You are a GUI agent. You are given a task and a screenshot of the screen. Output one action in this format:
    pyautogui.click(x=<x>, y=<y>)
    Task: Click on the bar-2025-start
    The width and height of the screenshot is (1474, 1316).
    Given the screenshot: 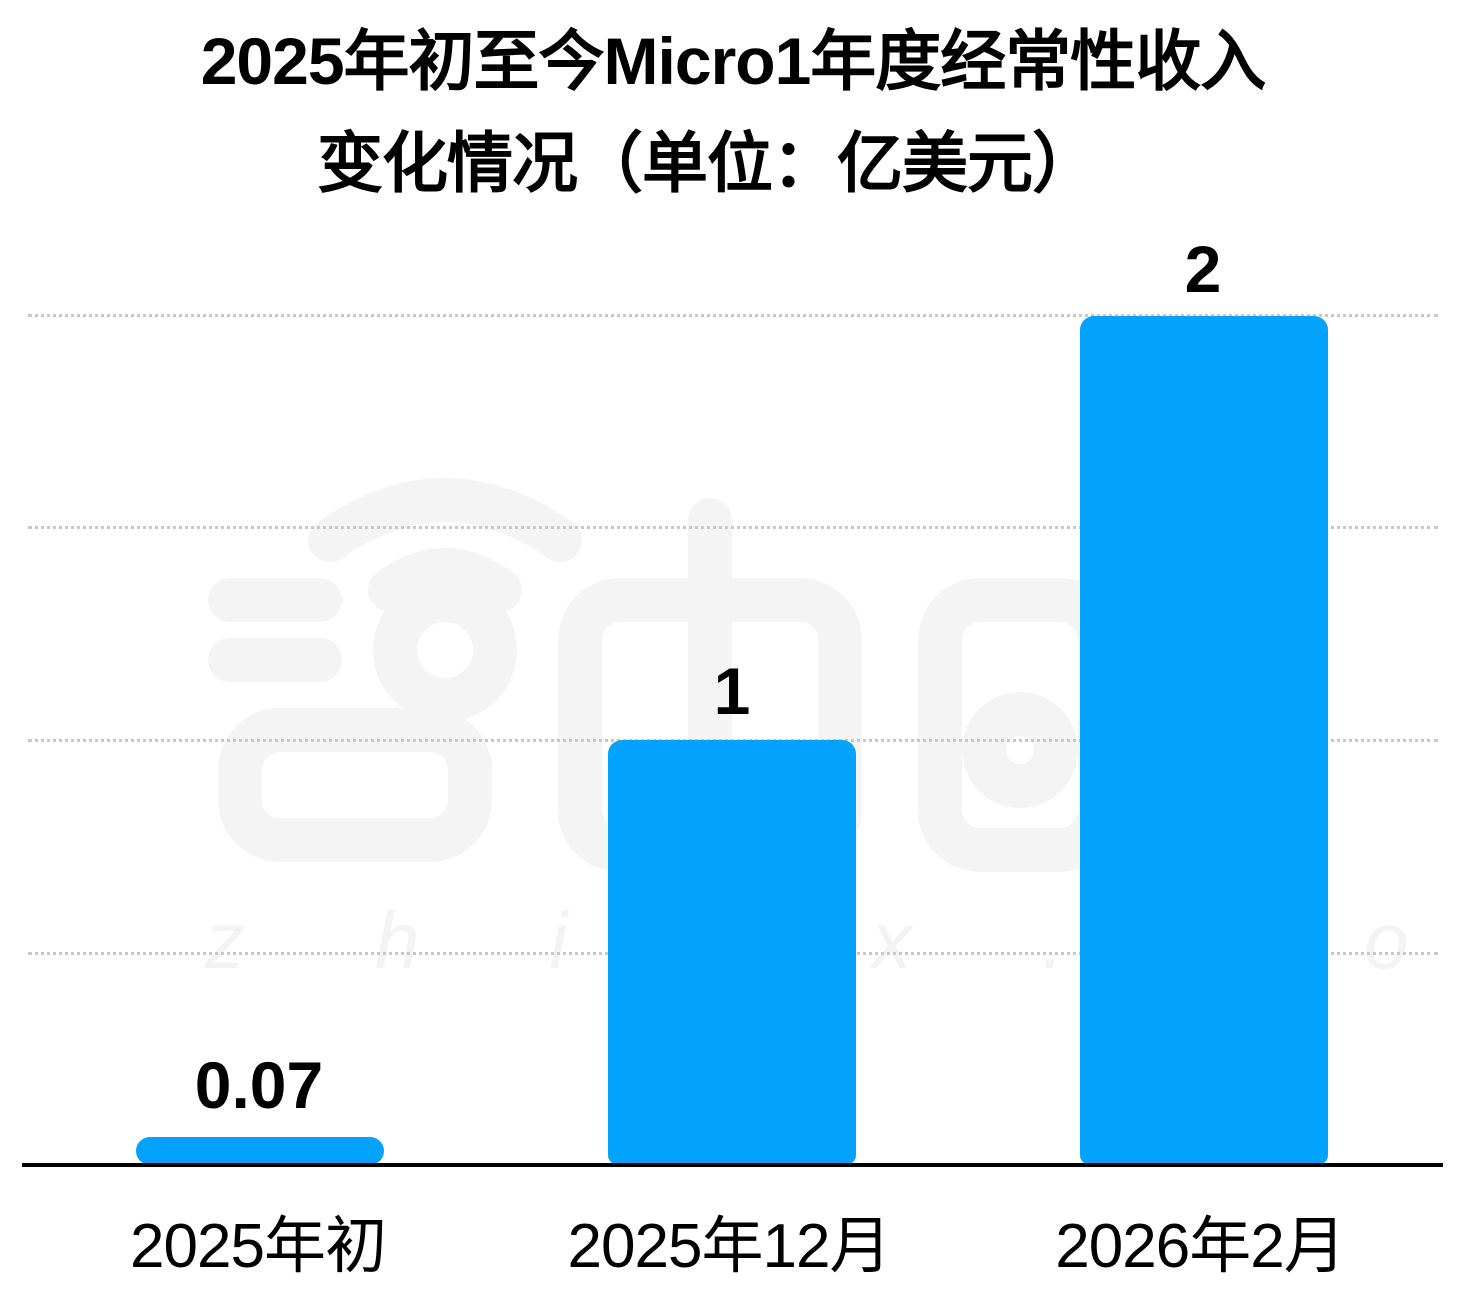 What is the action you would take?
    pyautogui.click(x=260, y=1151)
    